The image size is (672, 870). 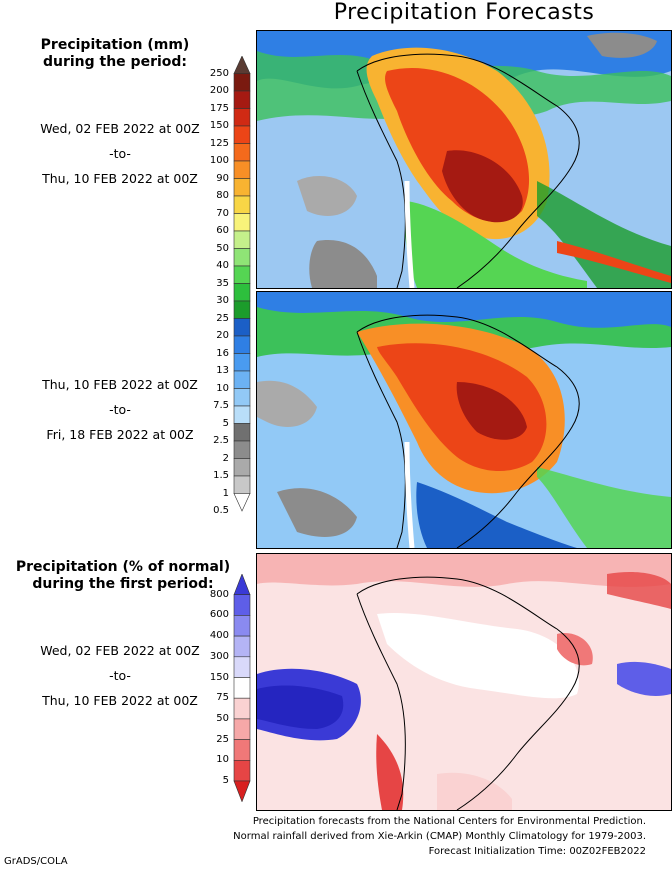 I want to click on colorbar-tick-label: 40, so click(x=222, y=265).